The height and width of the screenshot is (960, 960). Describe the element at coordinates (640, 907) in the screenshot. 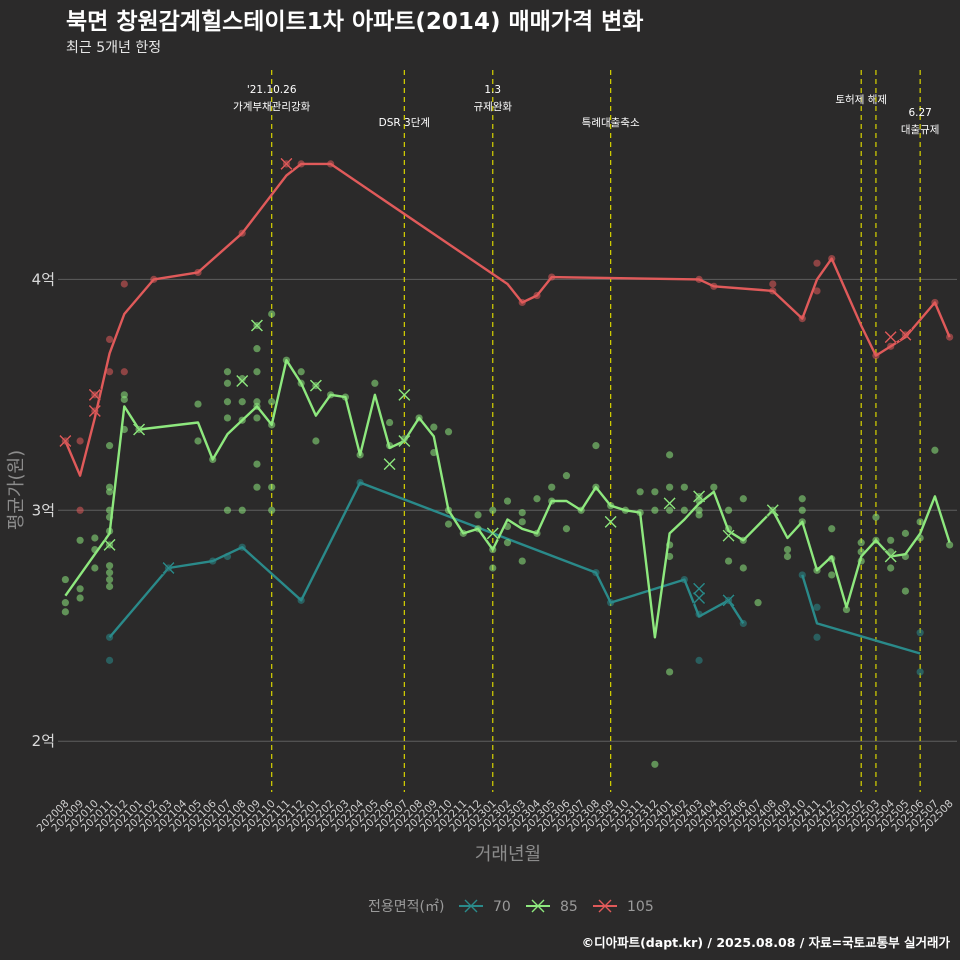

I see `legend-label: 105` at that location.